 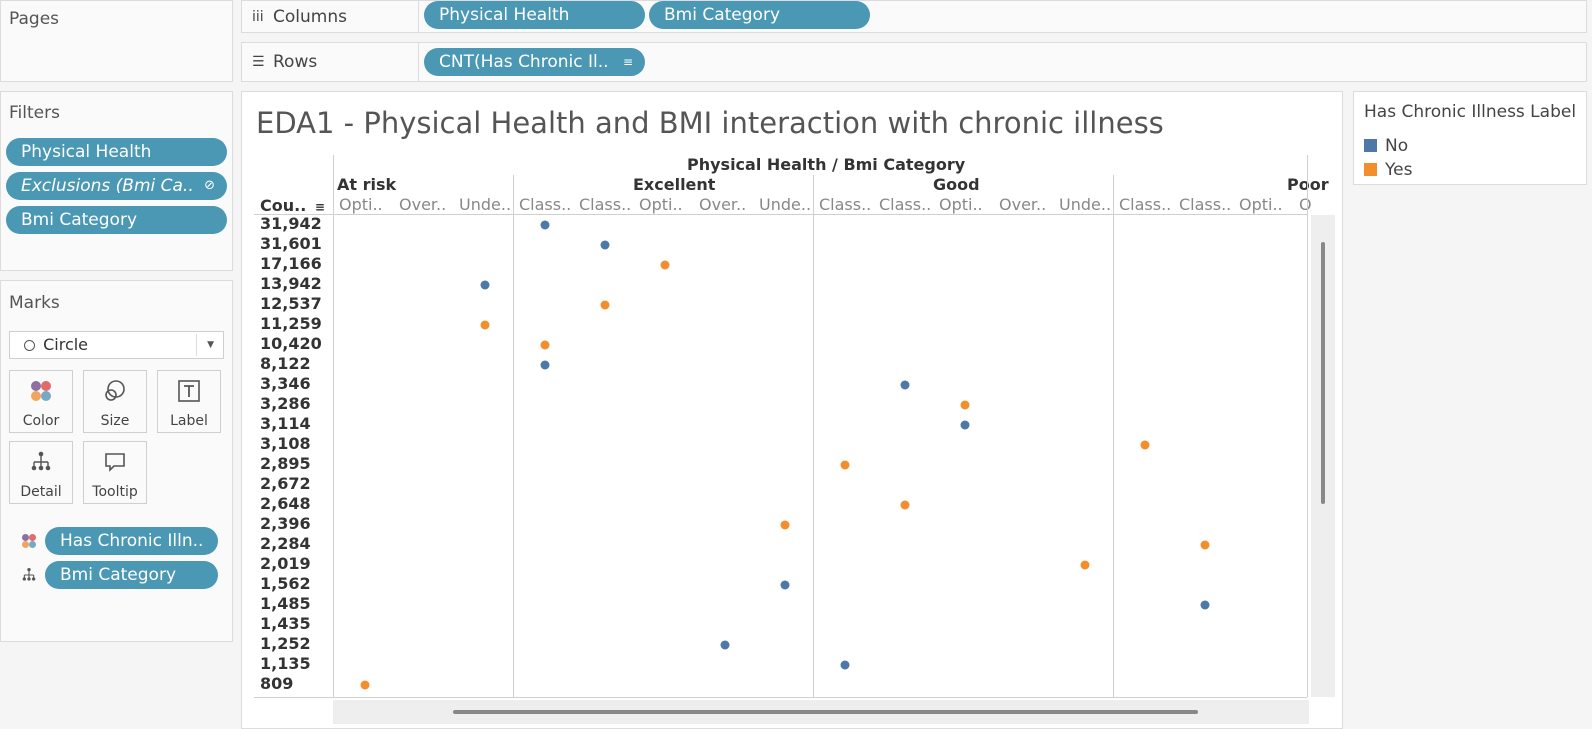 I want to click on size-card-label: Size, so click(x=115, y=421).